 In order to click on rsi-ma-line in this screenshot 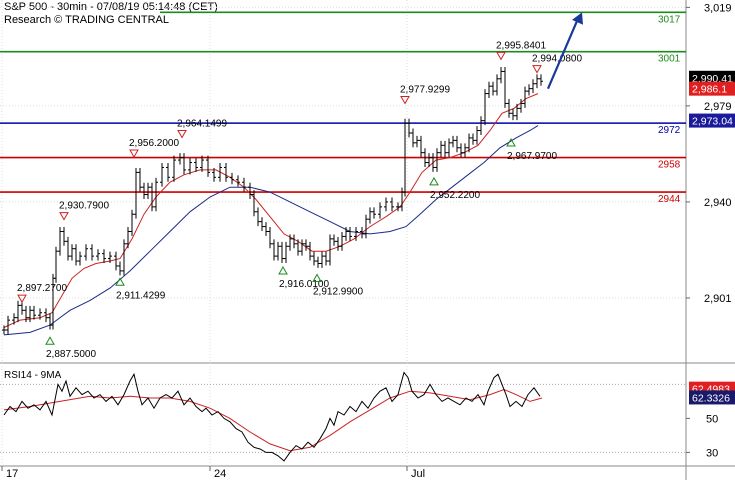, I will do `click(273, 420)`.